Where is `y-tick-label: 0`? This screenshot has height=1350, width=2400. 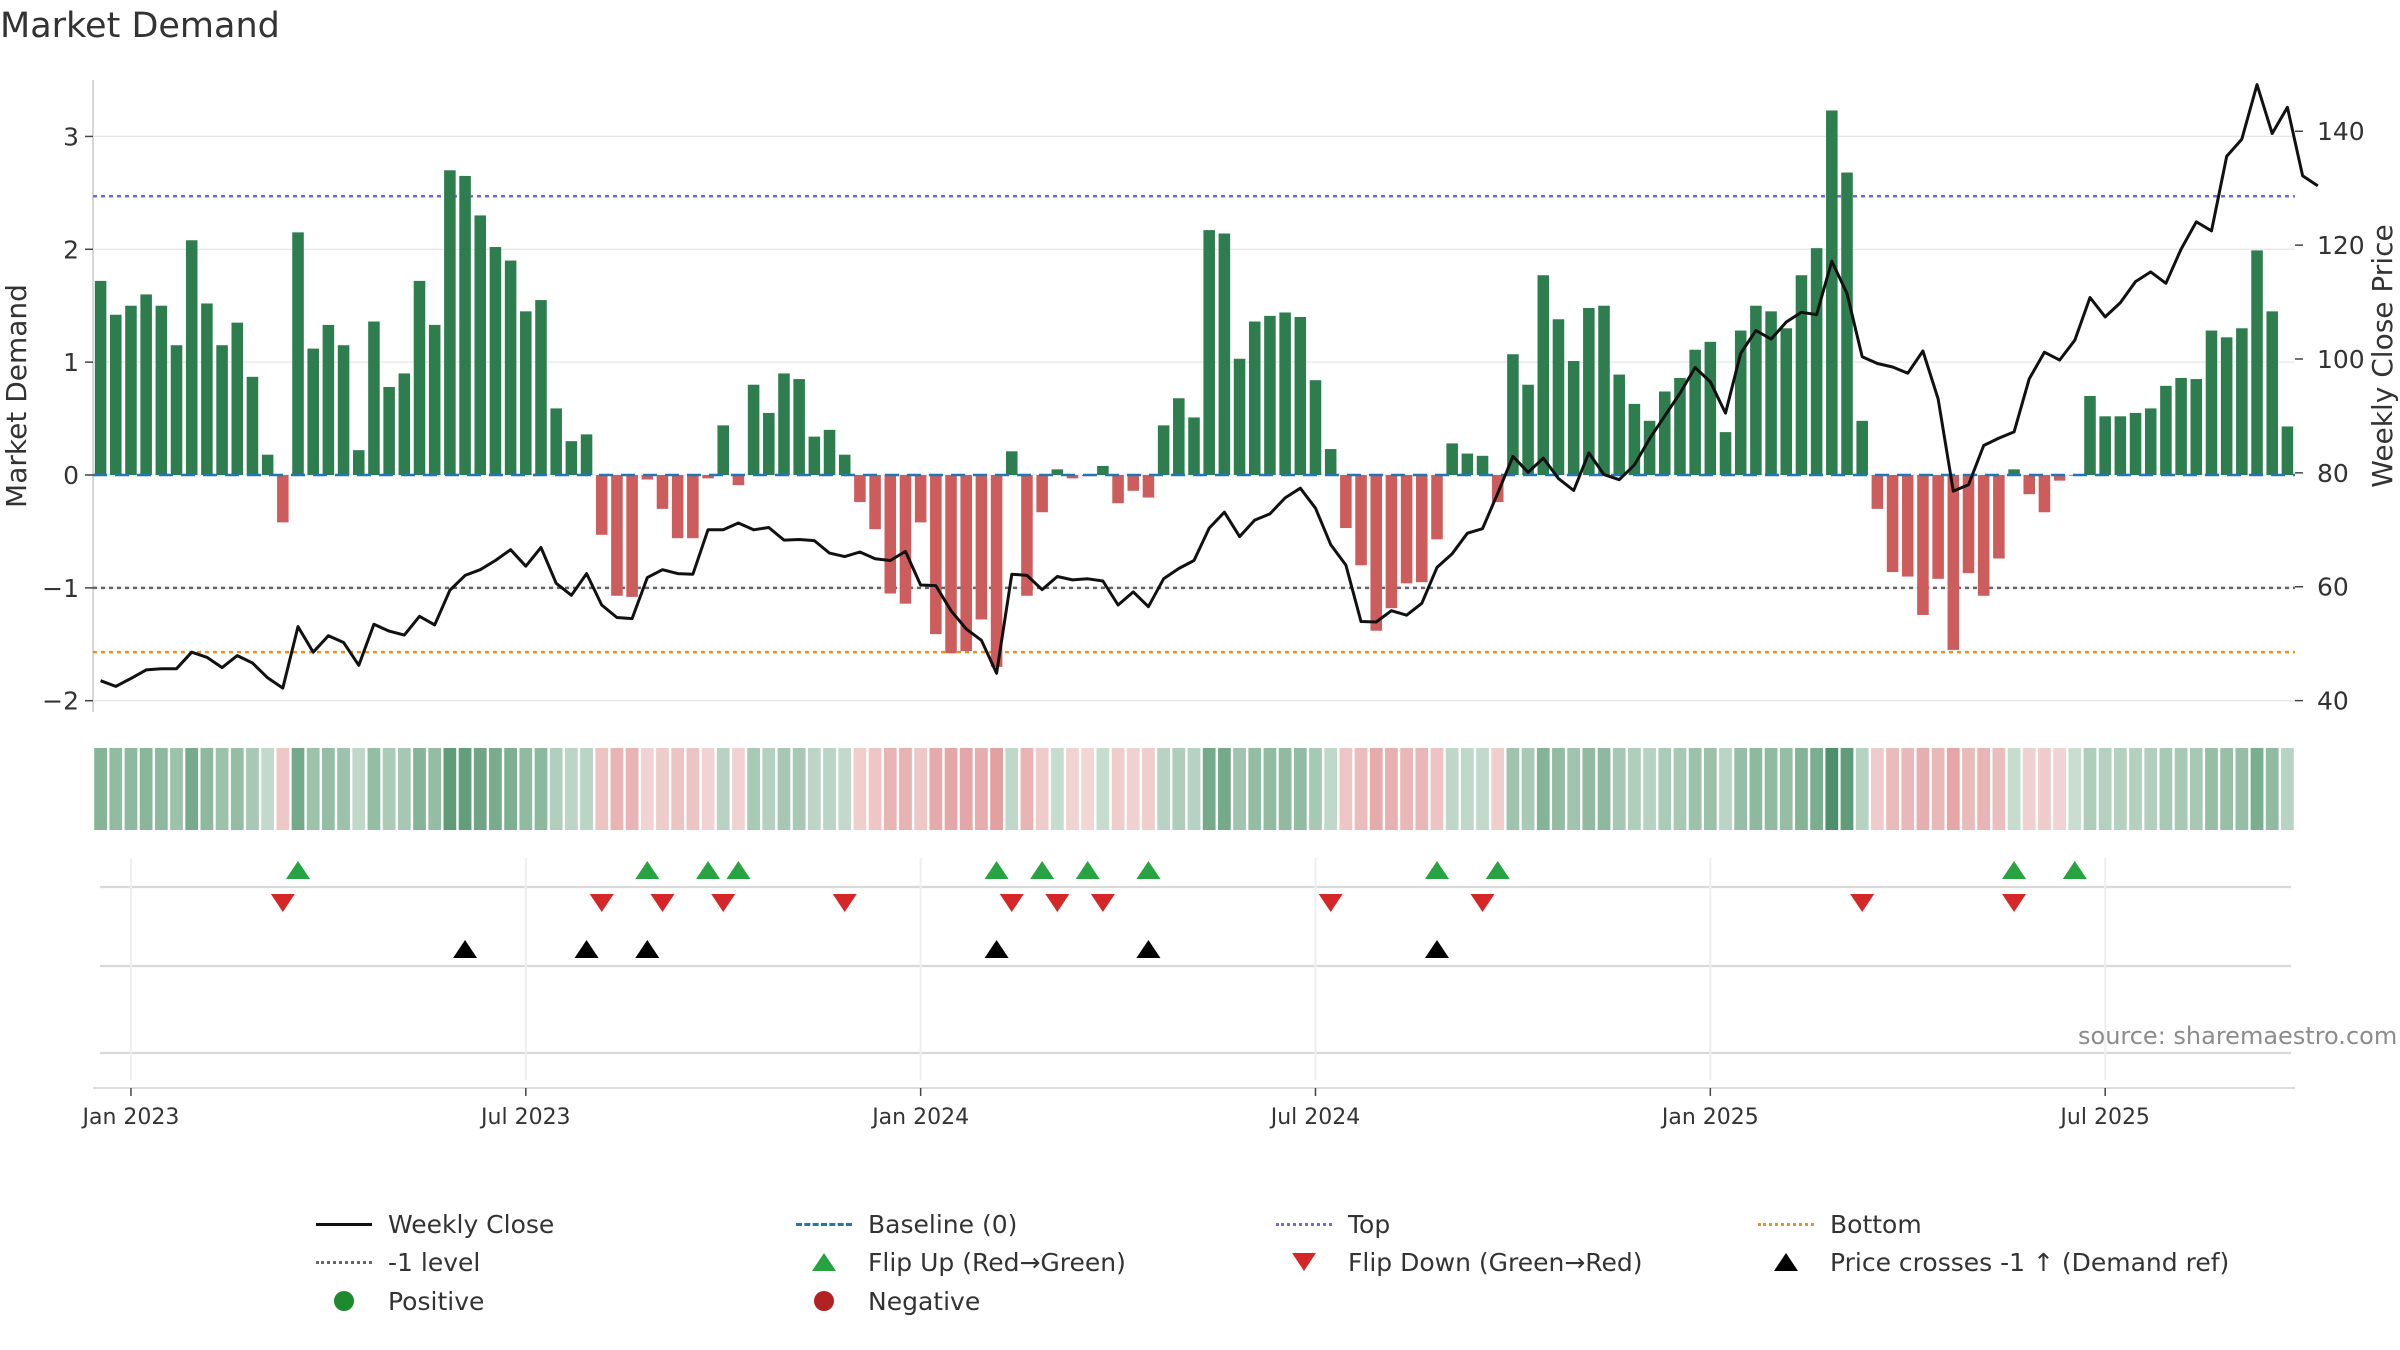
y-tick-label: 0 is located at coordinates (71, 475).